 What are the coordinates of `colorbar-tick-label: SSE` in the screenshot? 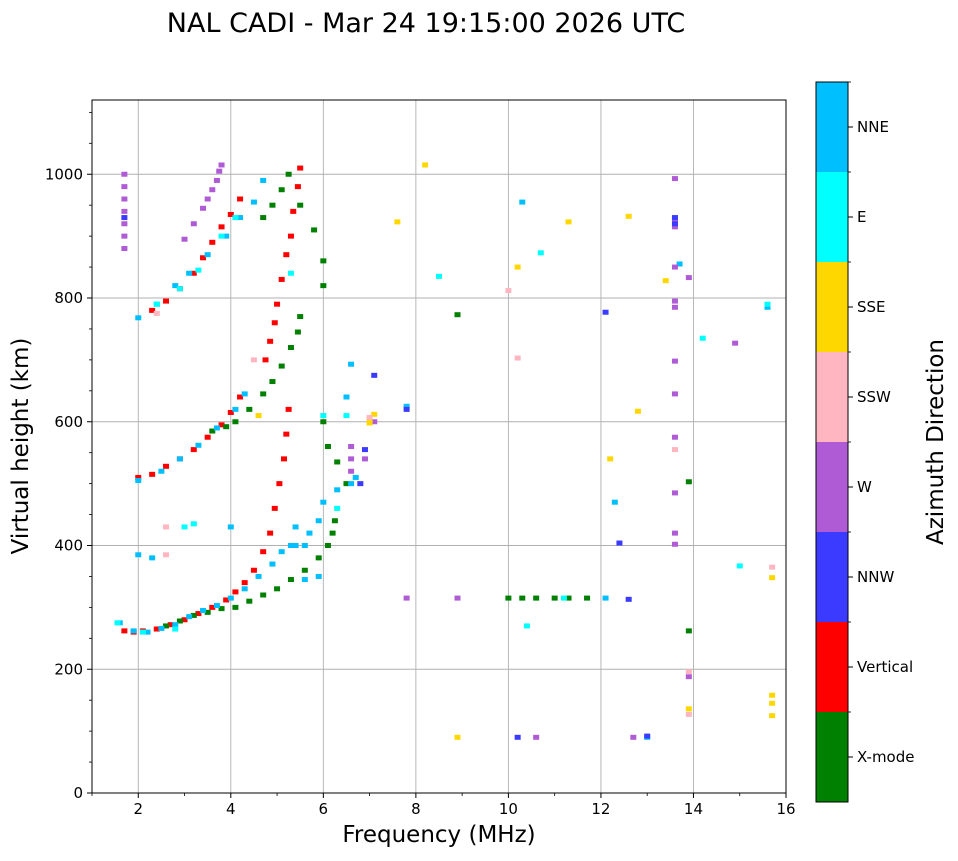 It's located at (871, 307).